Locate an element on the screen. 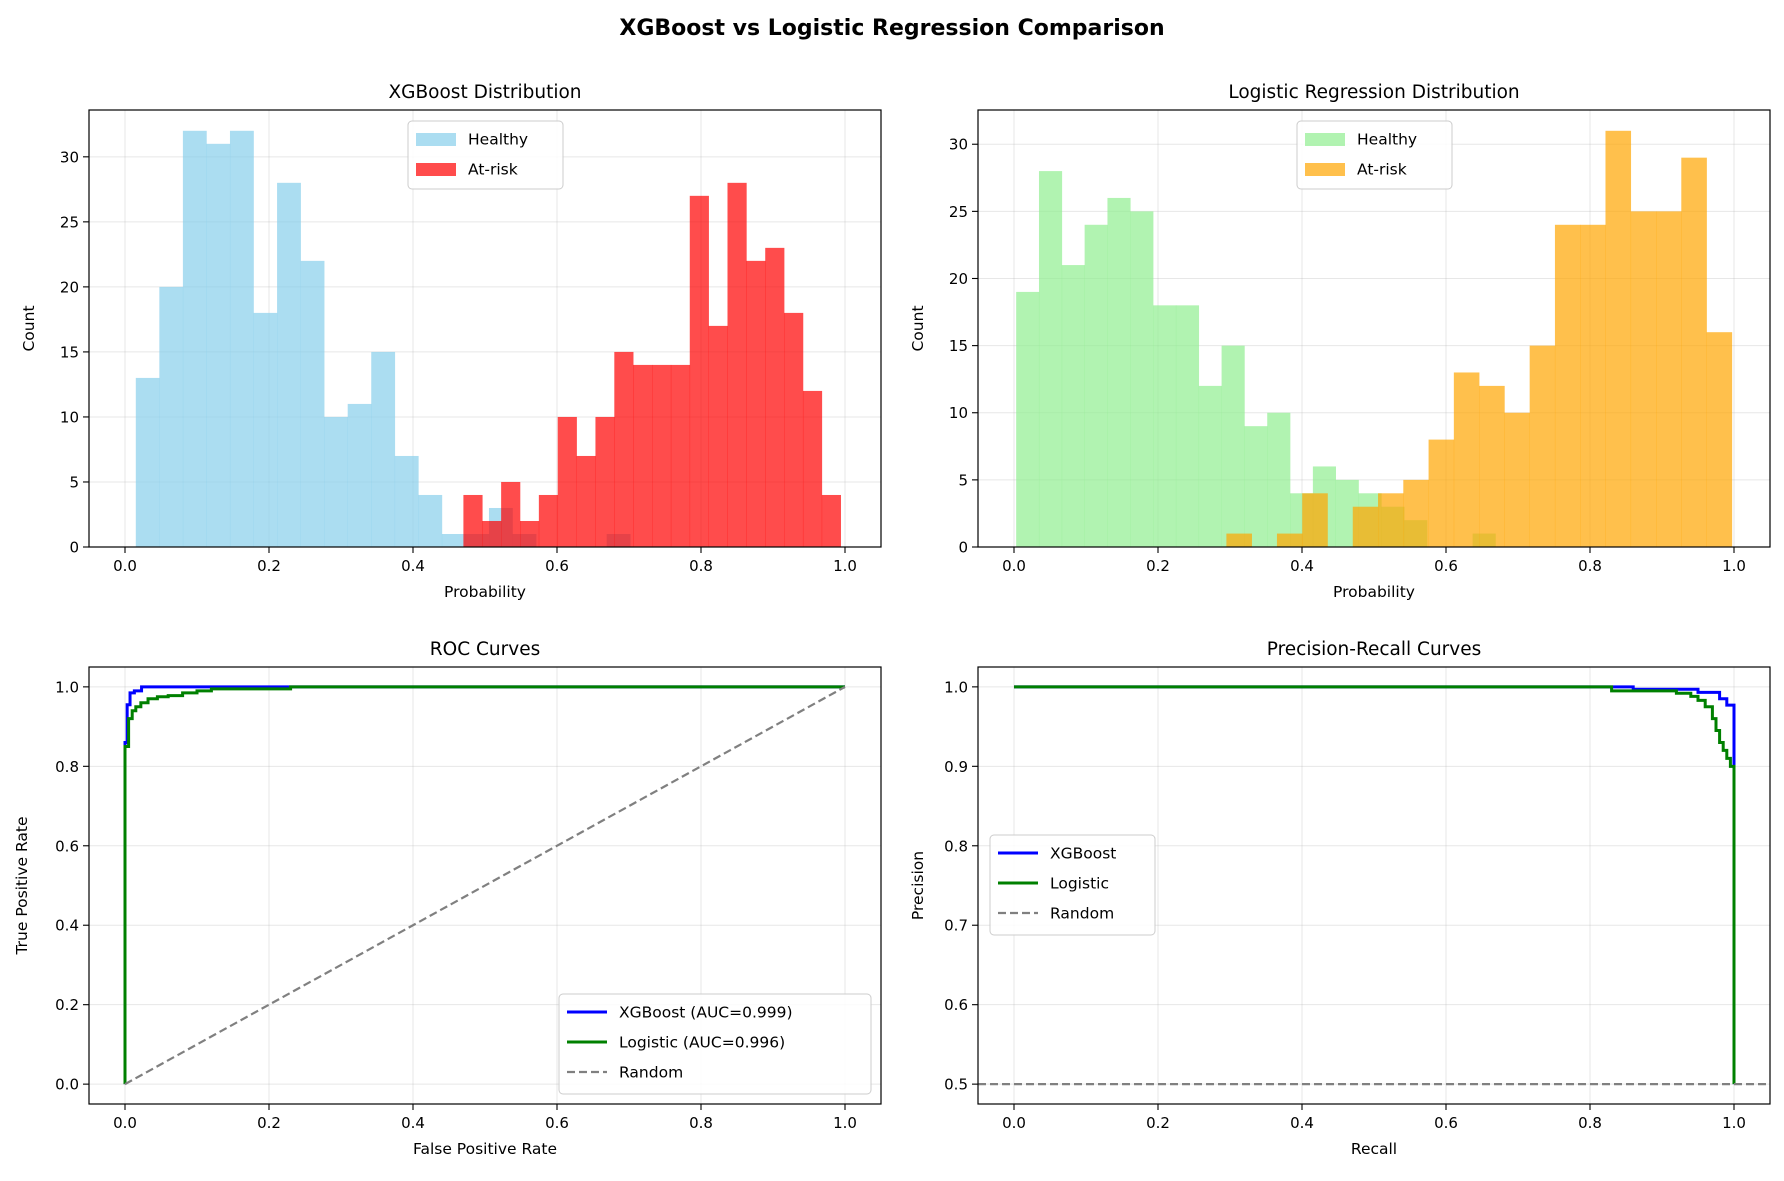 The height and width of the screenshot is (1181, 1784). legend: XGBoost Logistic Random is located at coordinates (1072, 885).